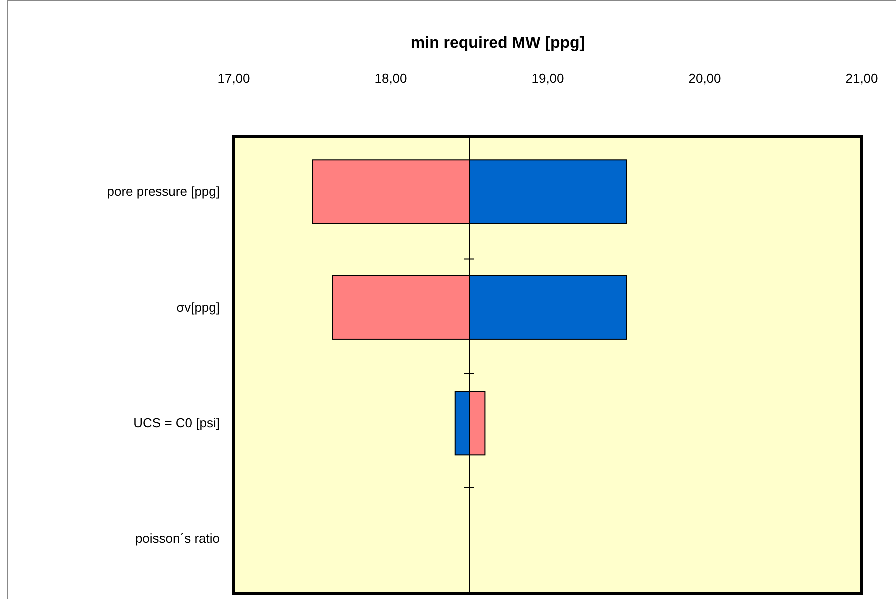  I want to click on y-tick-label: poisson´s ratio, so click(177, 538).